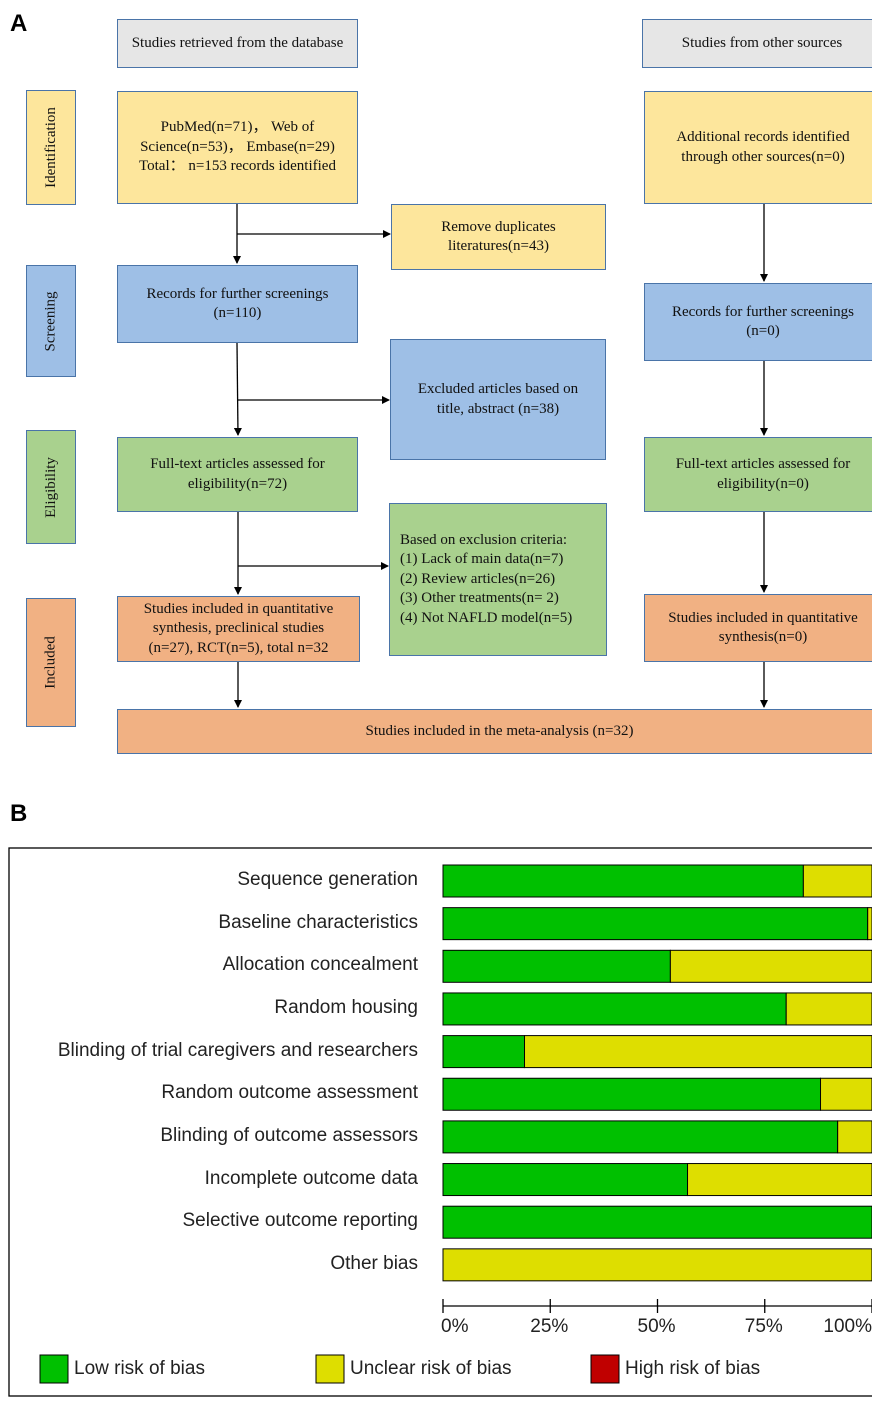 This screenshot has width=872, height=1403. What do you see at coordinates (693, 1368) in the screenshot?
I see `legend-label: High risk of bias` at bounding box center [693, 1368].